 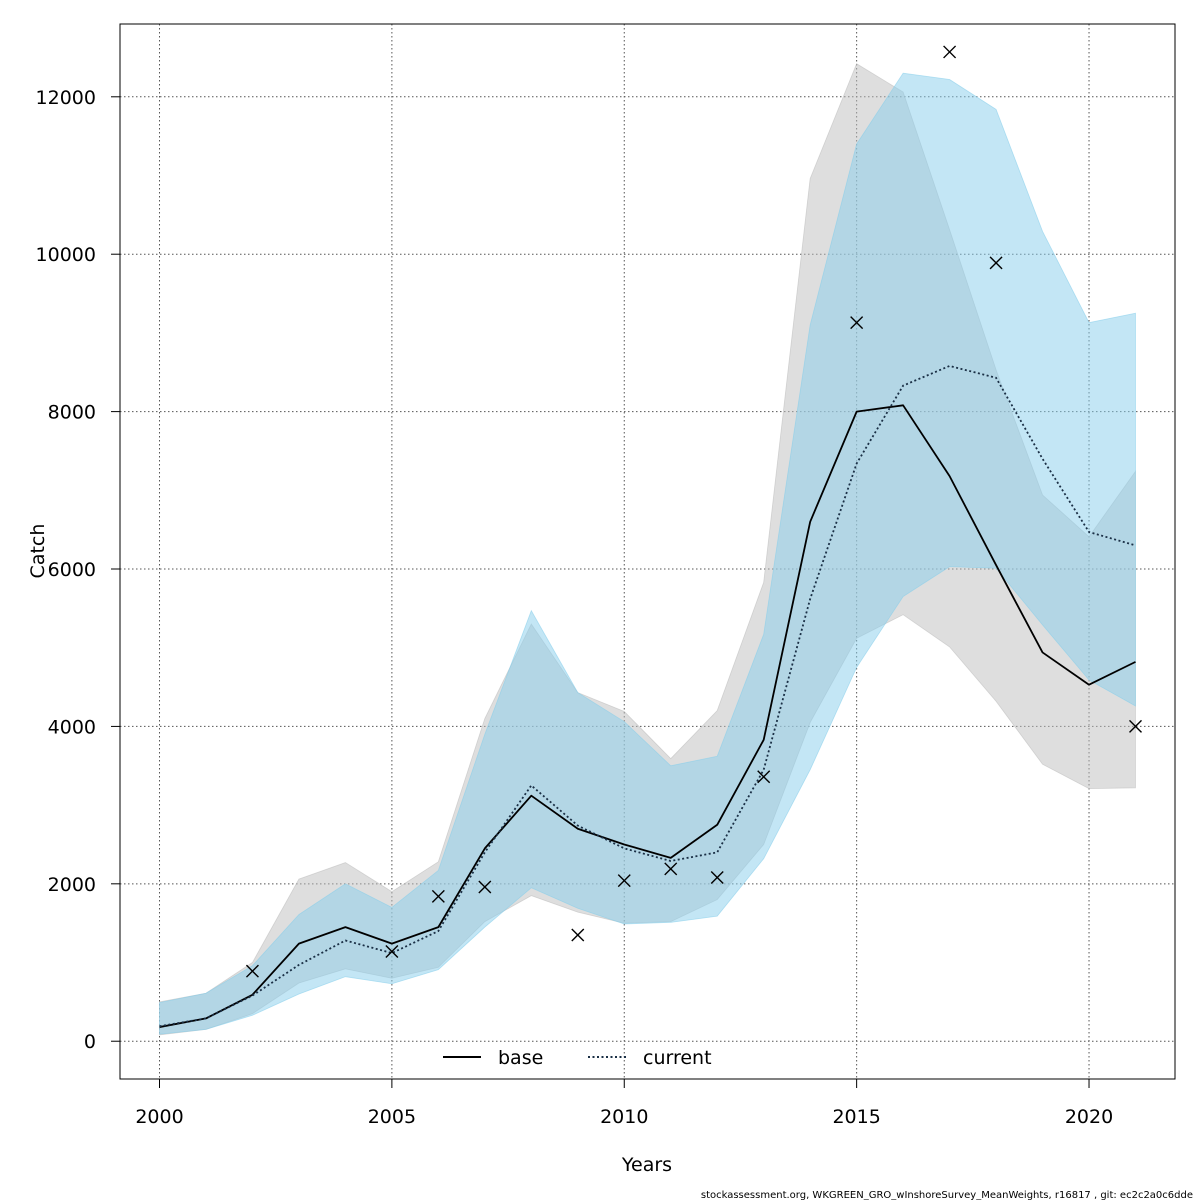 I want to click on observation-point-2015, so click(x=857, y=323).